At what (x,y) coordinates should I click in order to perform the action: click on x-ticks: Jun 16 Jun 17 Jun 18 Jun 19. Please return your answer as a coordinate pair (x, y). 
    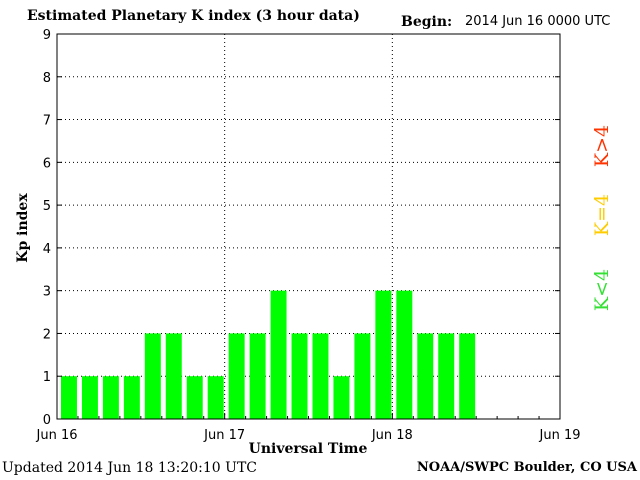
    Looking at the image, I should click on (308, 428).